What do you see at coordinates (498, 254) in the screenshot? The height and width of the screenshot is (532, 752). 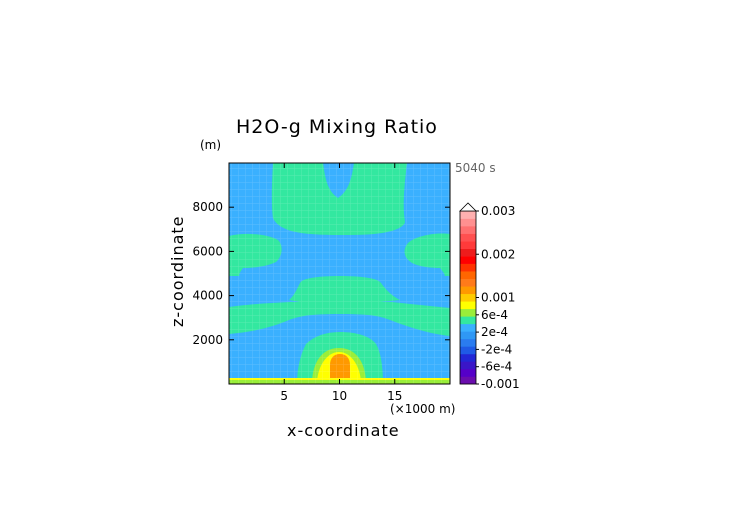 I see `colorbar-label: 0.002` at bounding box center [498, 254].